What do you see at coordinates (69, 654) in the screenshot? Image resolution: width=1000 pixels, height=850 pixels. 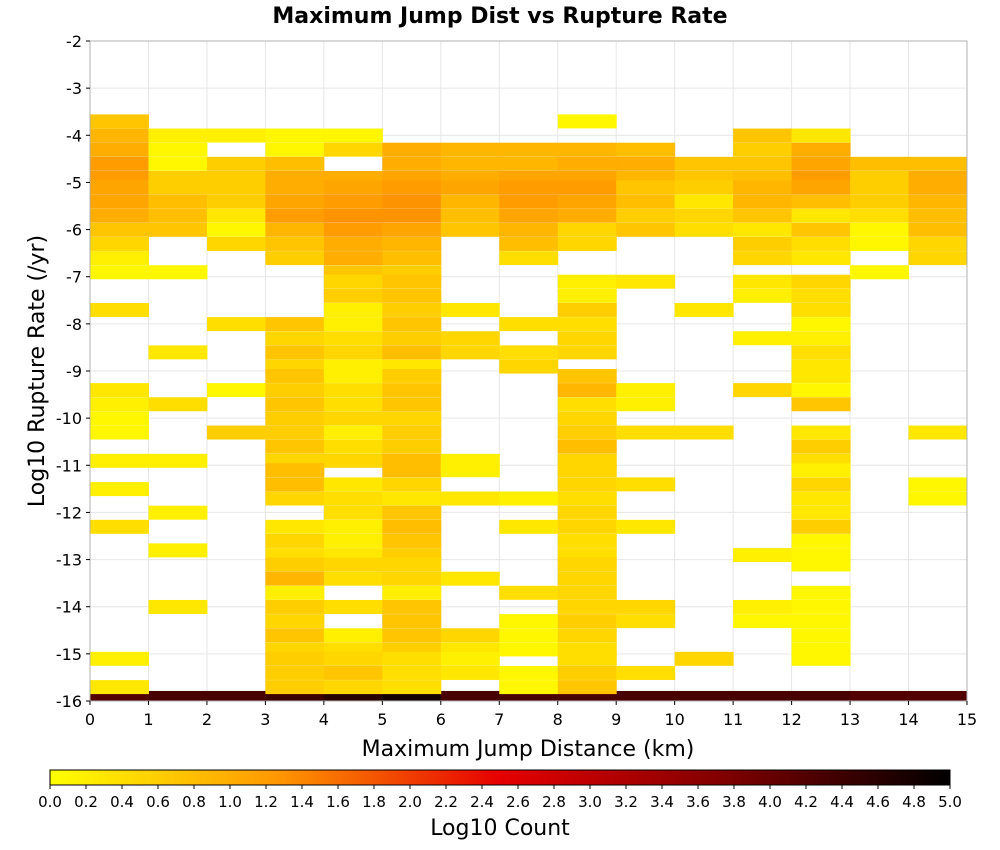 I see `y-tick-label: -15` at bounding box center [69, 654].